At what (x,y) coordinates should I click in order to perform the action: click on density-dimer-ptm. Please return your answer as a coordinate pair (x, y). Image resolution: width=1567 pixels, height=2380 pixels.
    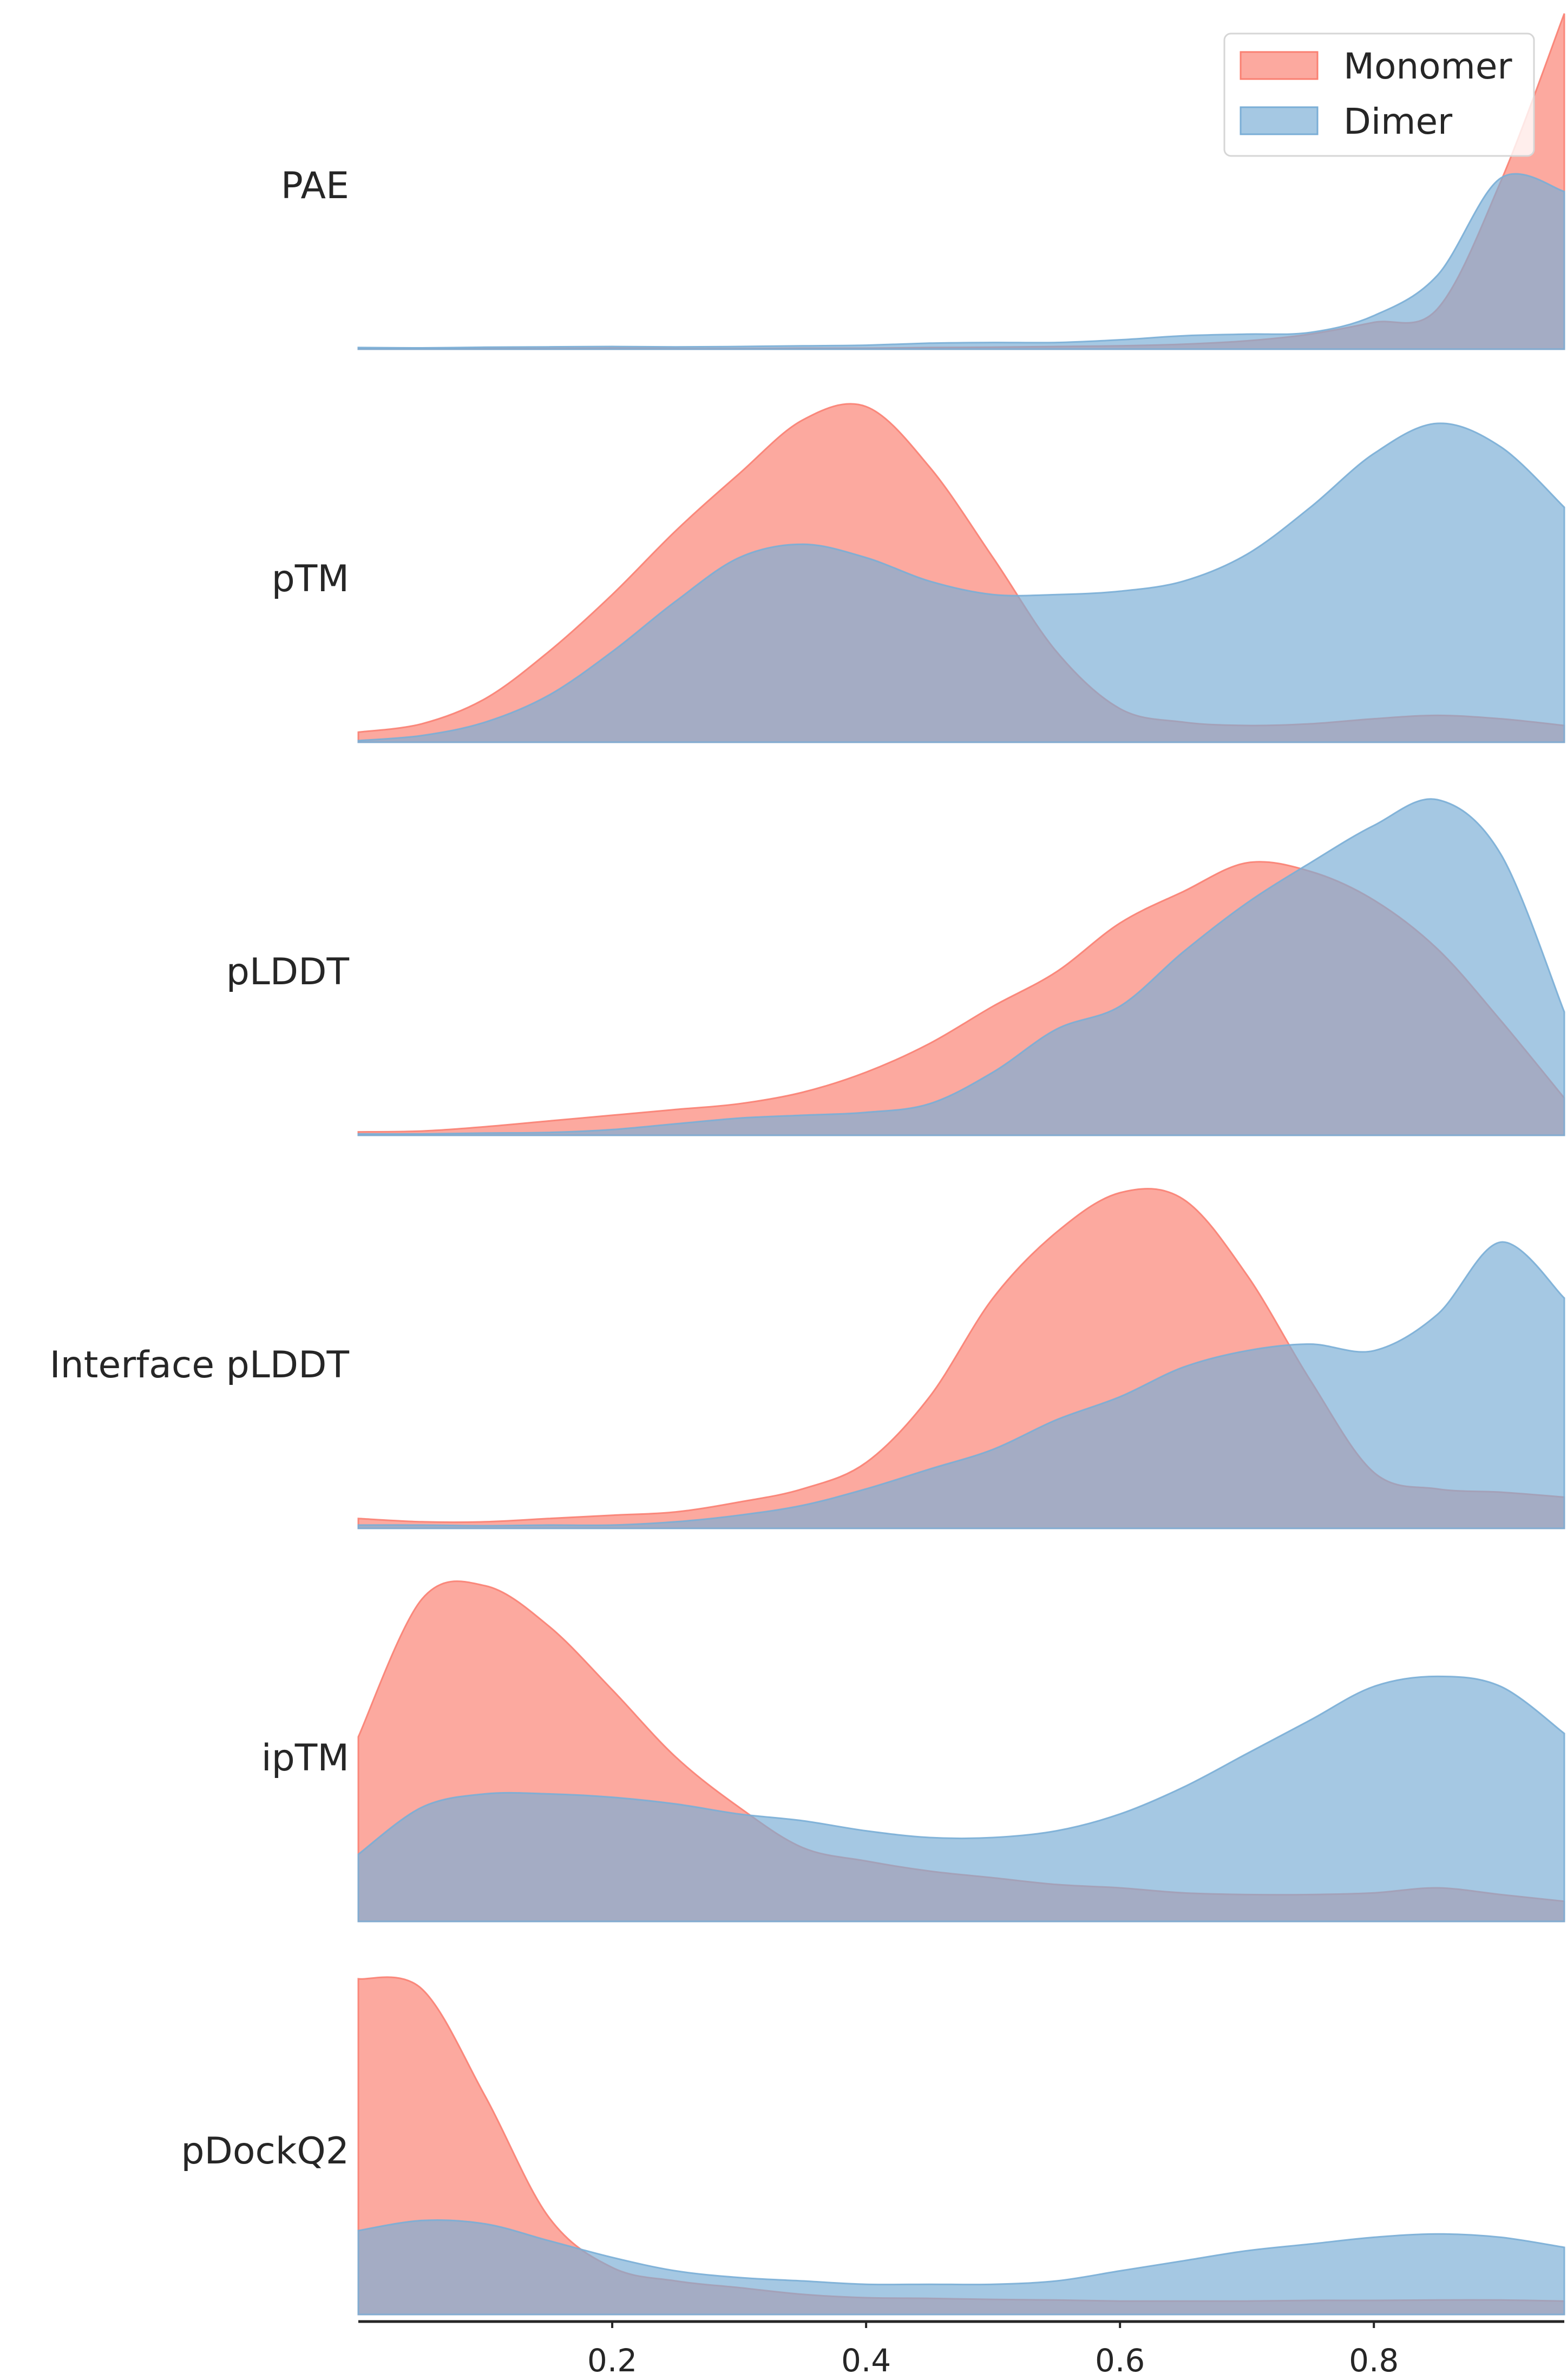
    Looking at the image, I should click on (961, 582).